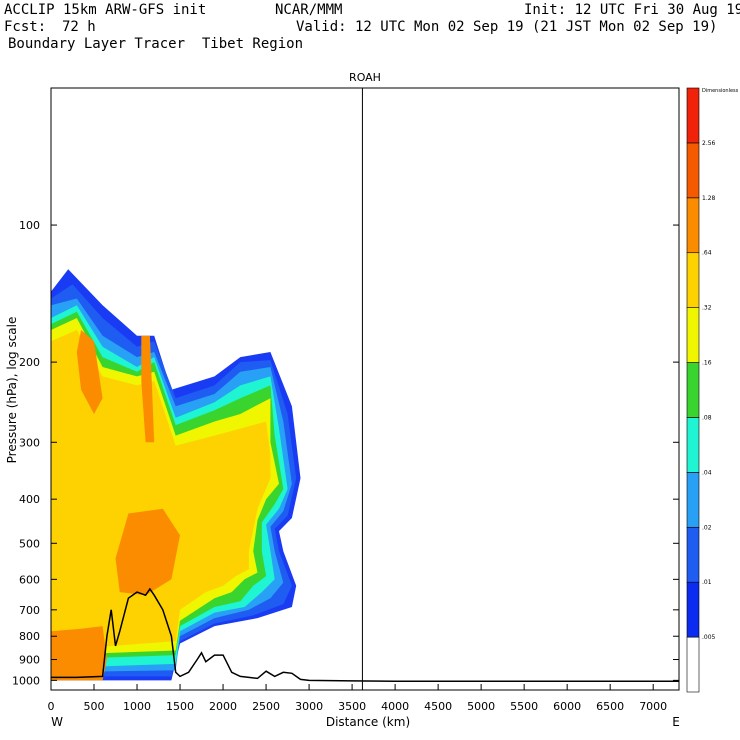 The height and width of the screenshot is (740, 740). Describe the element at coordinates (79, 27) in the screenshot. I see `forecast-hour: 72 h` at that location.